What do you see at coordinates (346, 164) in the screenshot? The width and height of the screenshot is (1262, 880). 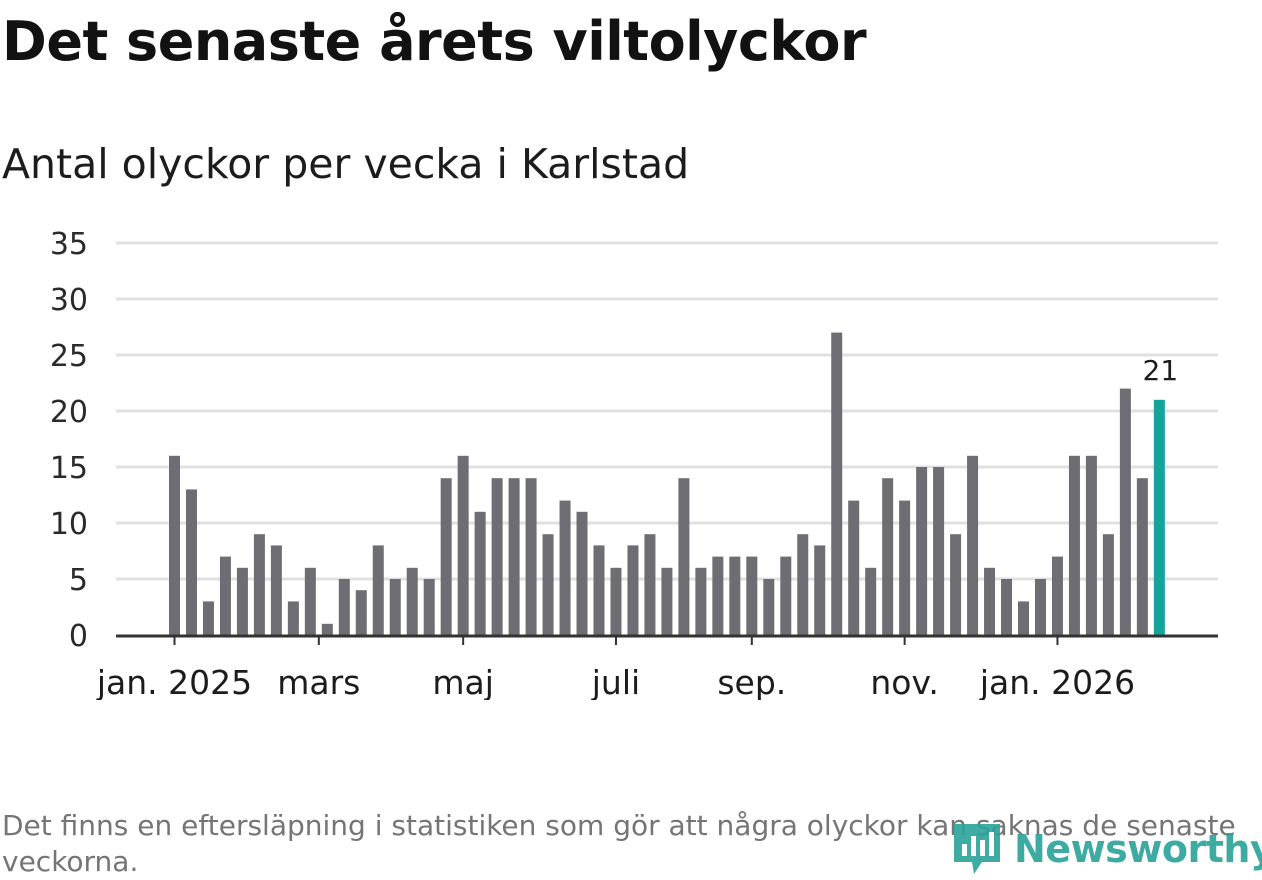 I see `chart-subtitle: Antal olyckor per vecka i Karlstad` at bounding box center [346, 164].